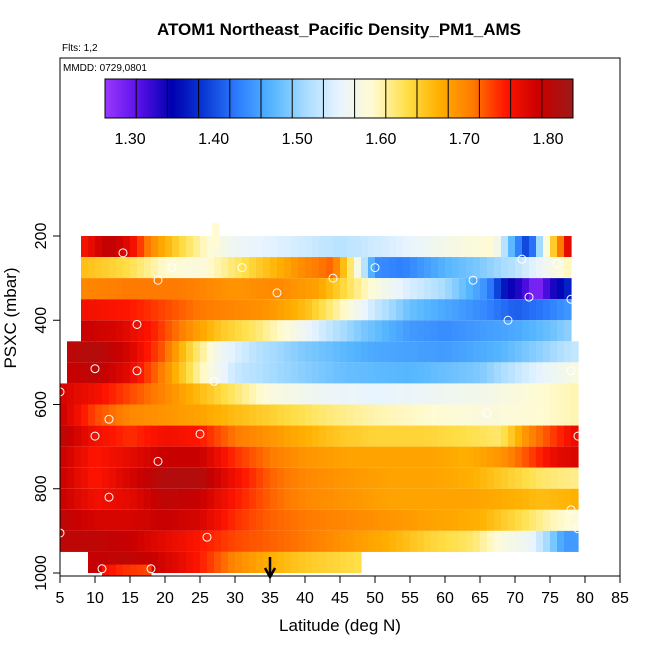 This screenshot has height=650, width=650. Describe the element at coordinates (410, 598) in the screenshot. I see `x-tick-label: 55` at that location.